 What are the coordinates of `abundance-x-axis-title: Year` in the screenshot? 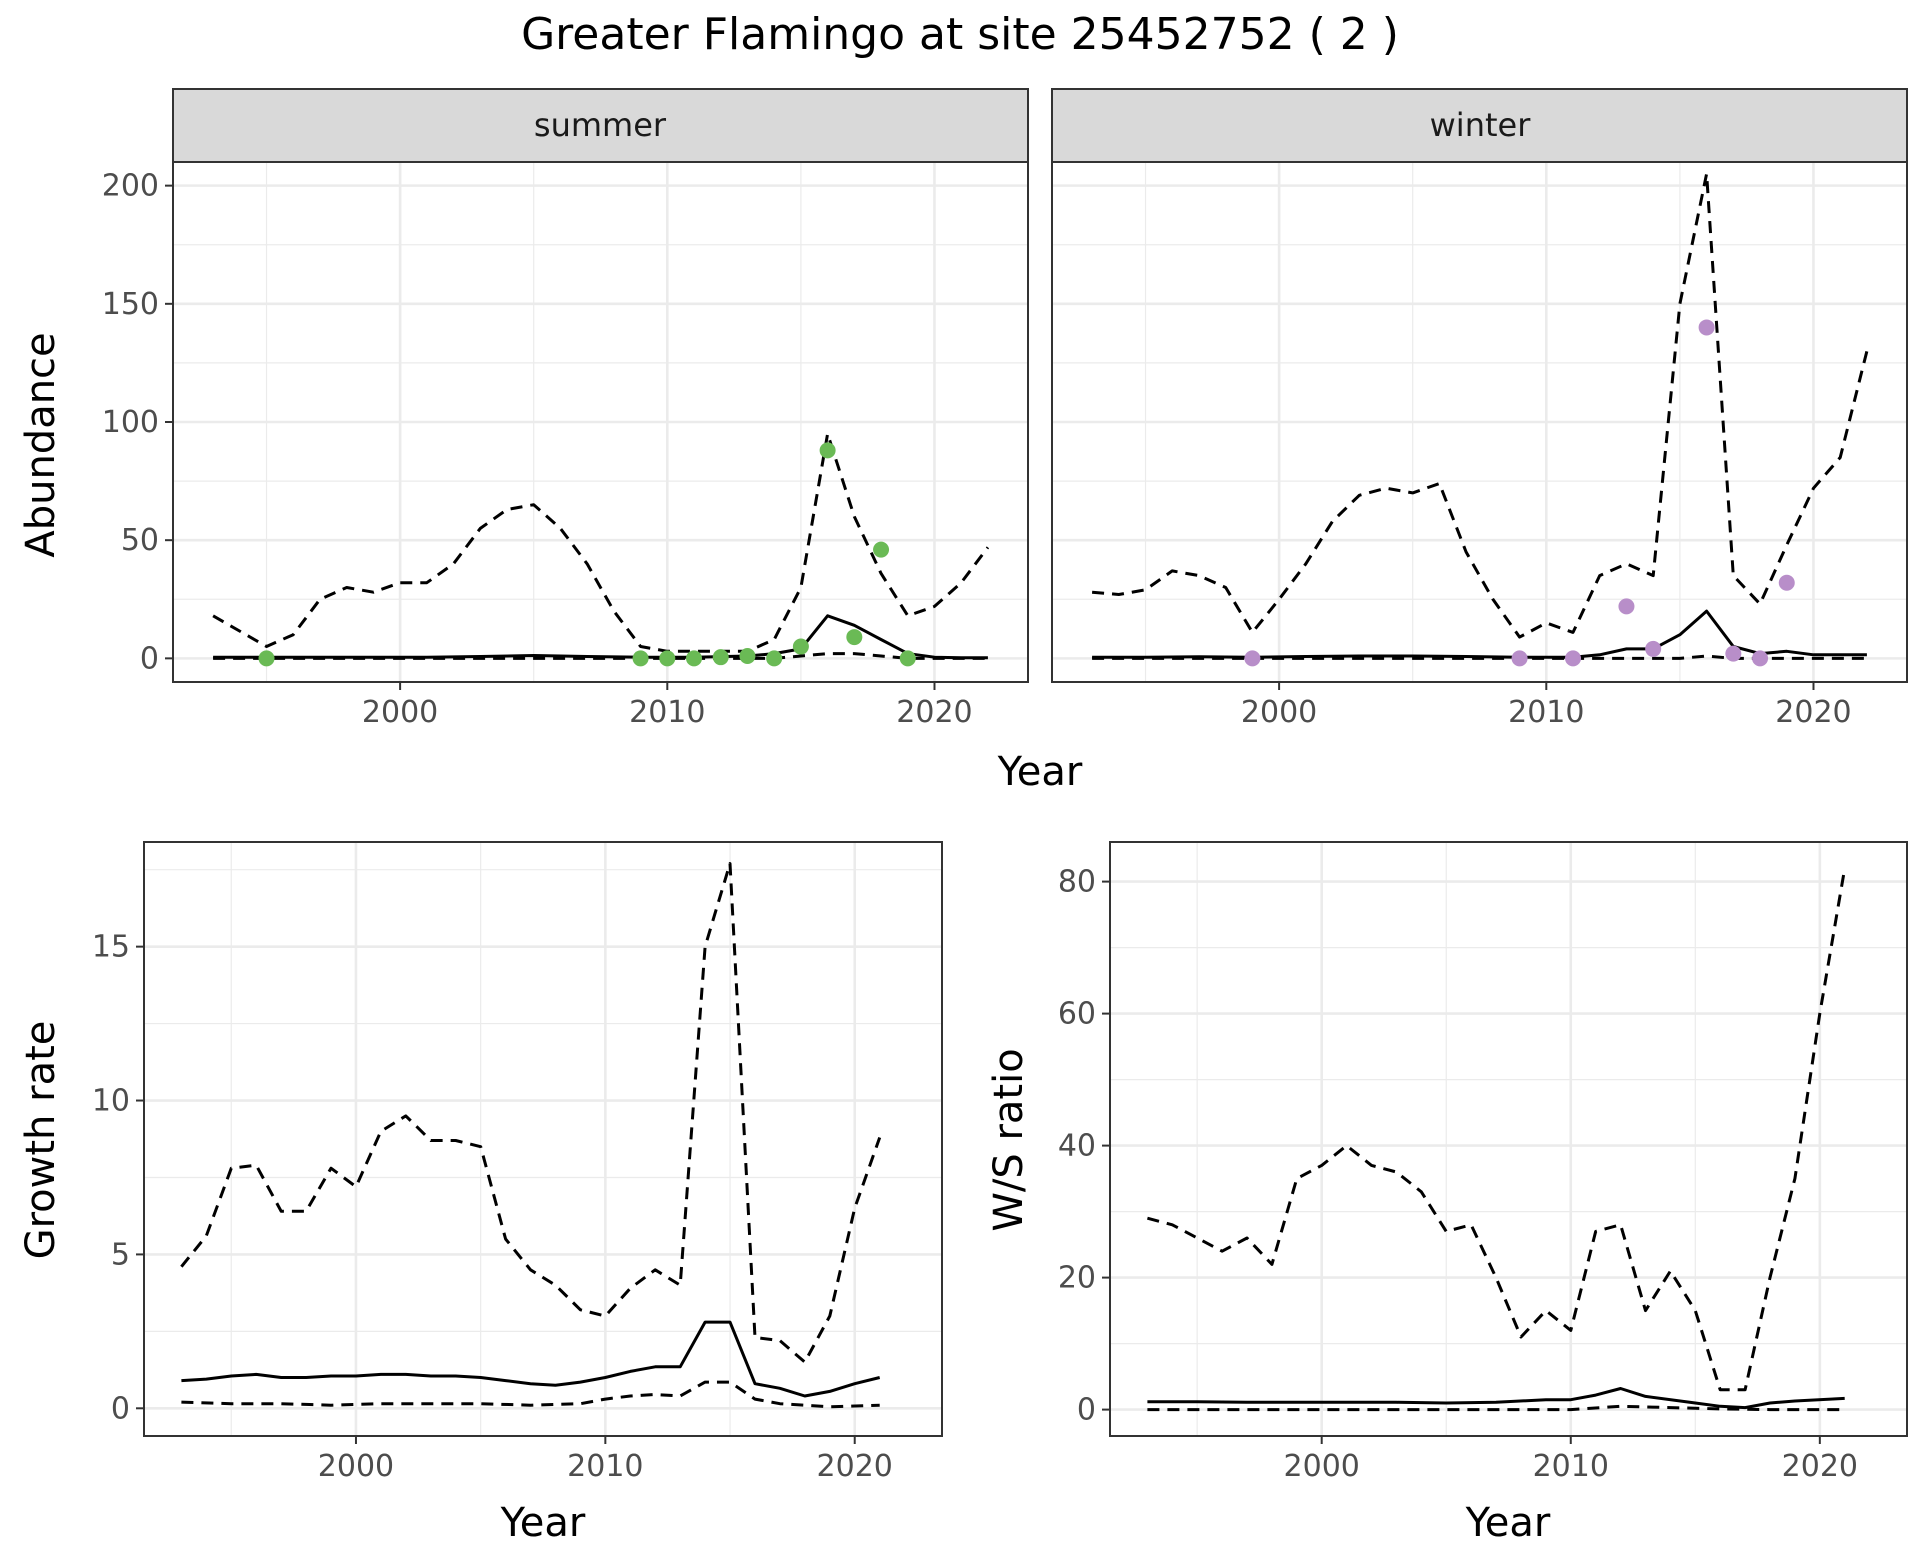 It's located at (1040, 772).